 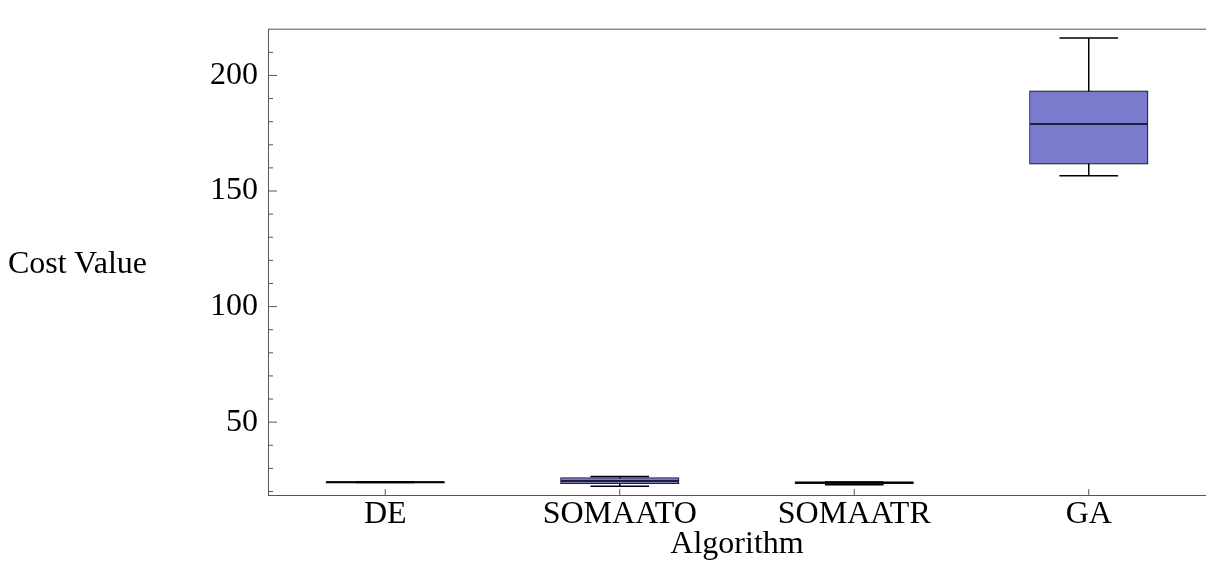 I want to click on x-tick-label: GA, so click(x=1088, y=511).